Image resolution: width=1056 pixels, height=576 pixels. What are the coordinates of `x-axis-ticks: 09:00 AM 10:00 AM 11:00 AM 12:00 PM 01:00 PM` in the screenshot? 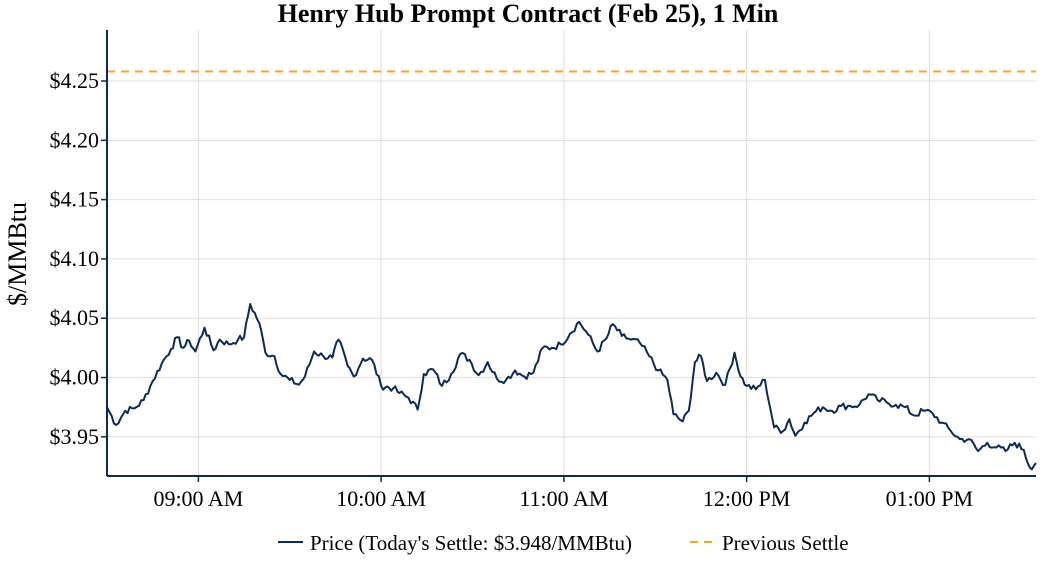 It's located at (563, 493).